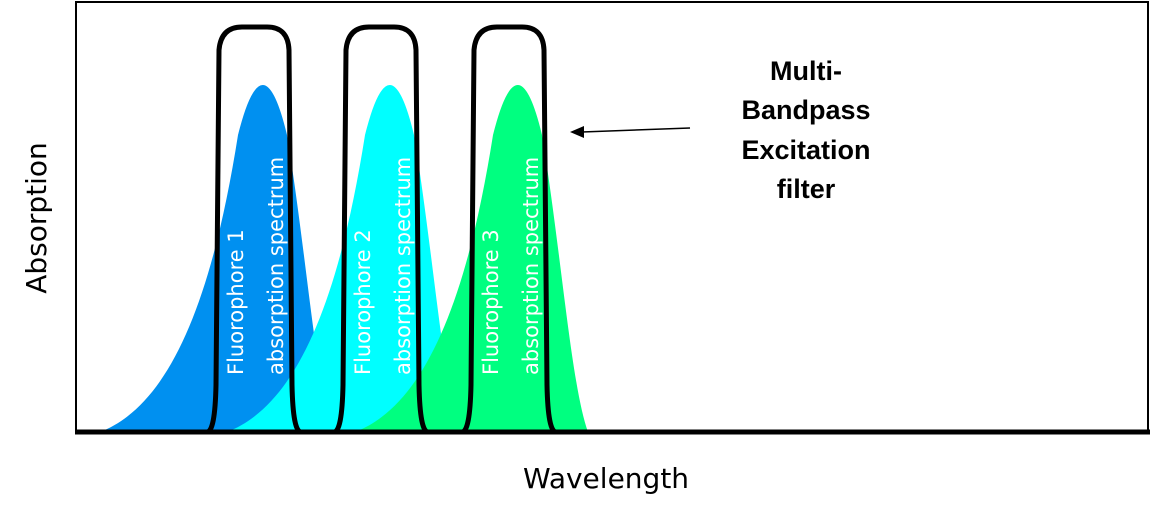 Image resolution: width=1152 pixels, height=521 pixels. I want to click on spectrum-3-label-1: Fluorophore 3, so click(491, 302).